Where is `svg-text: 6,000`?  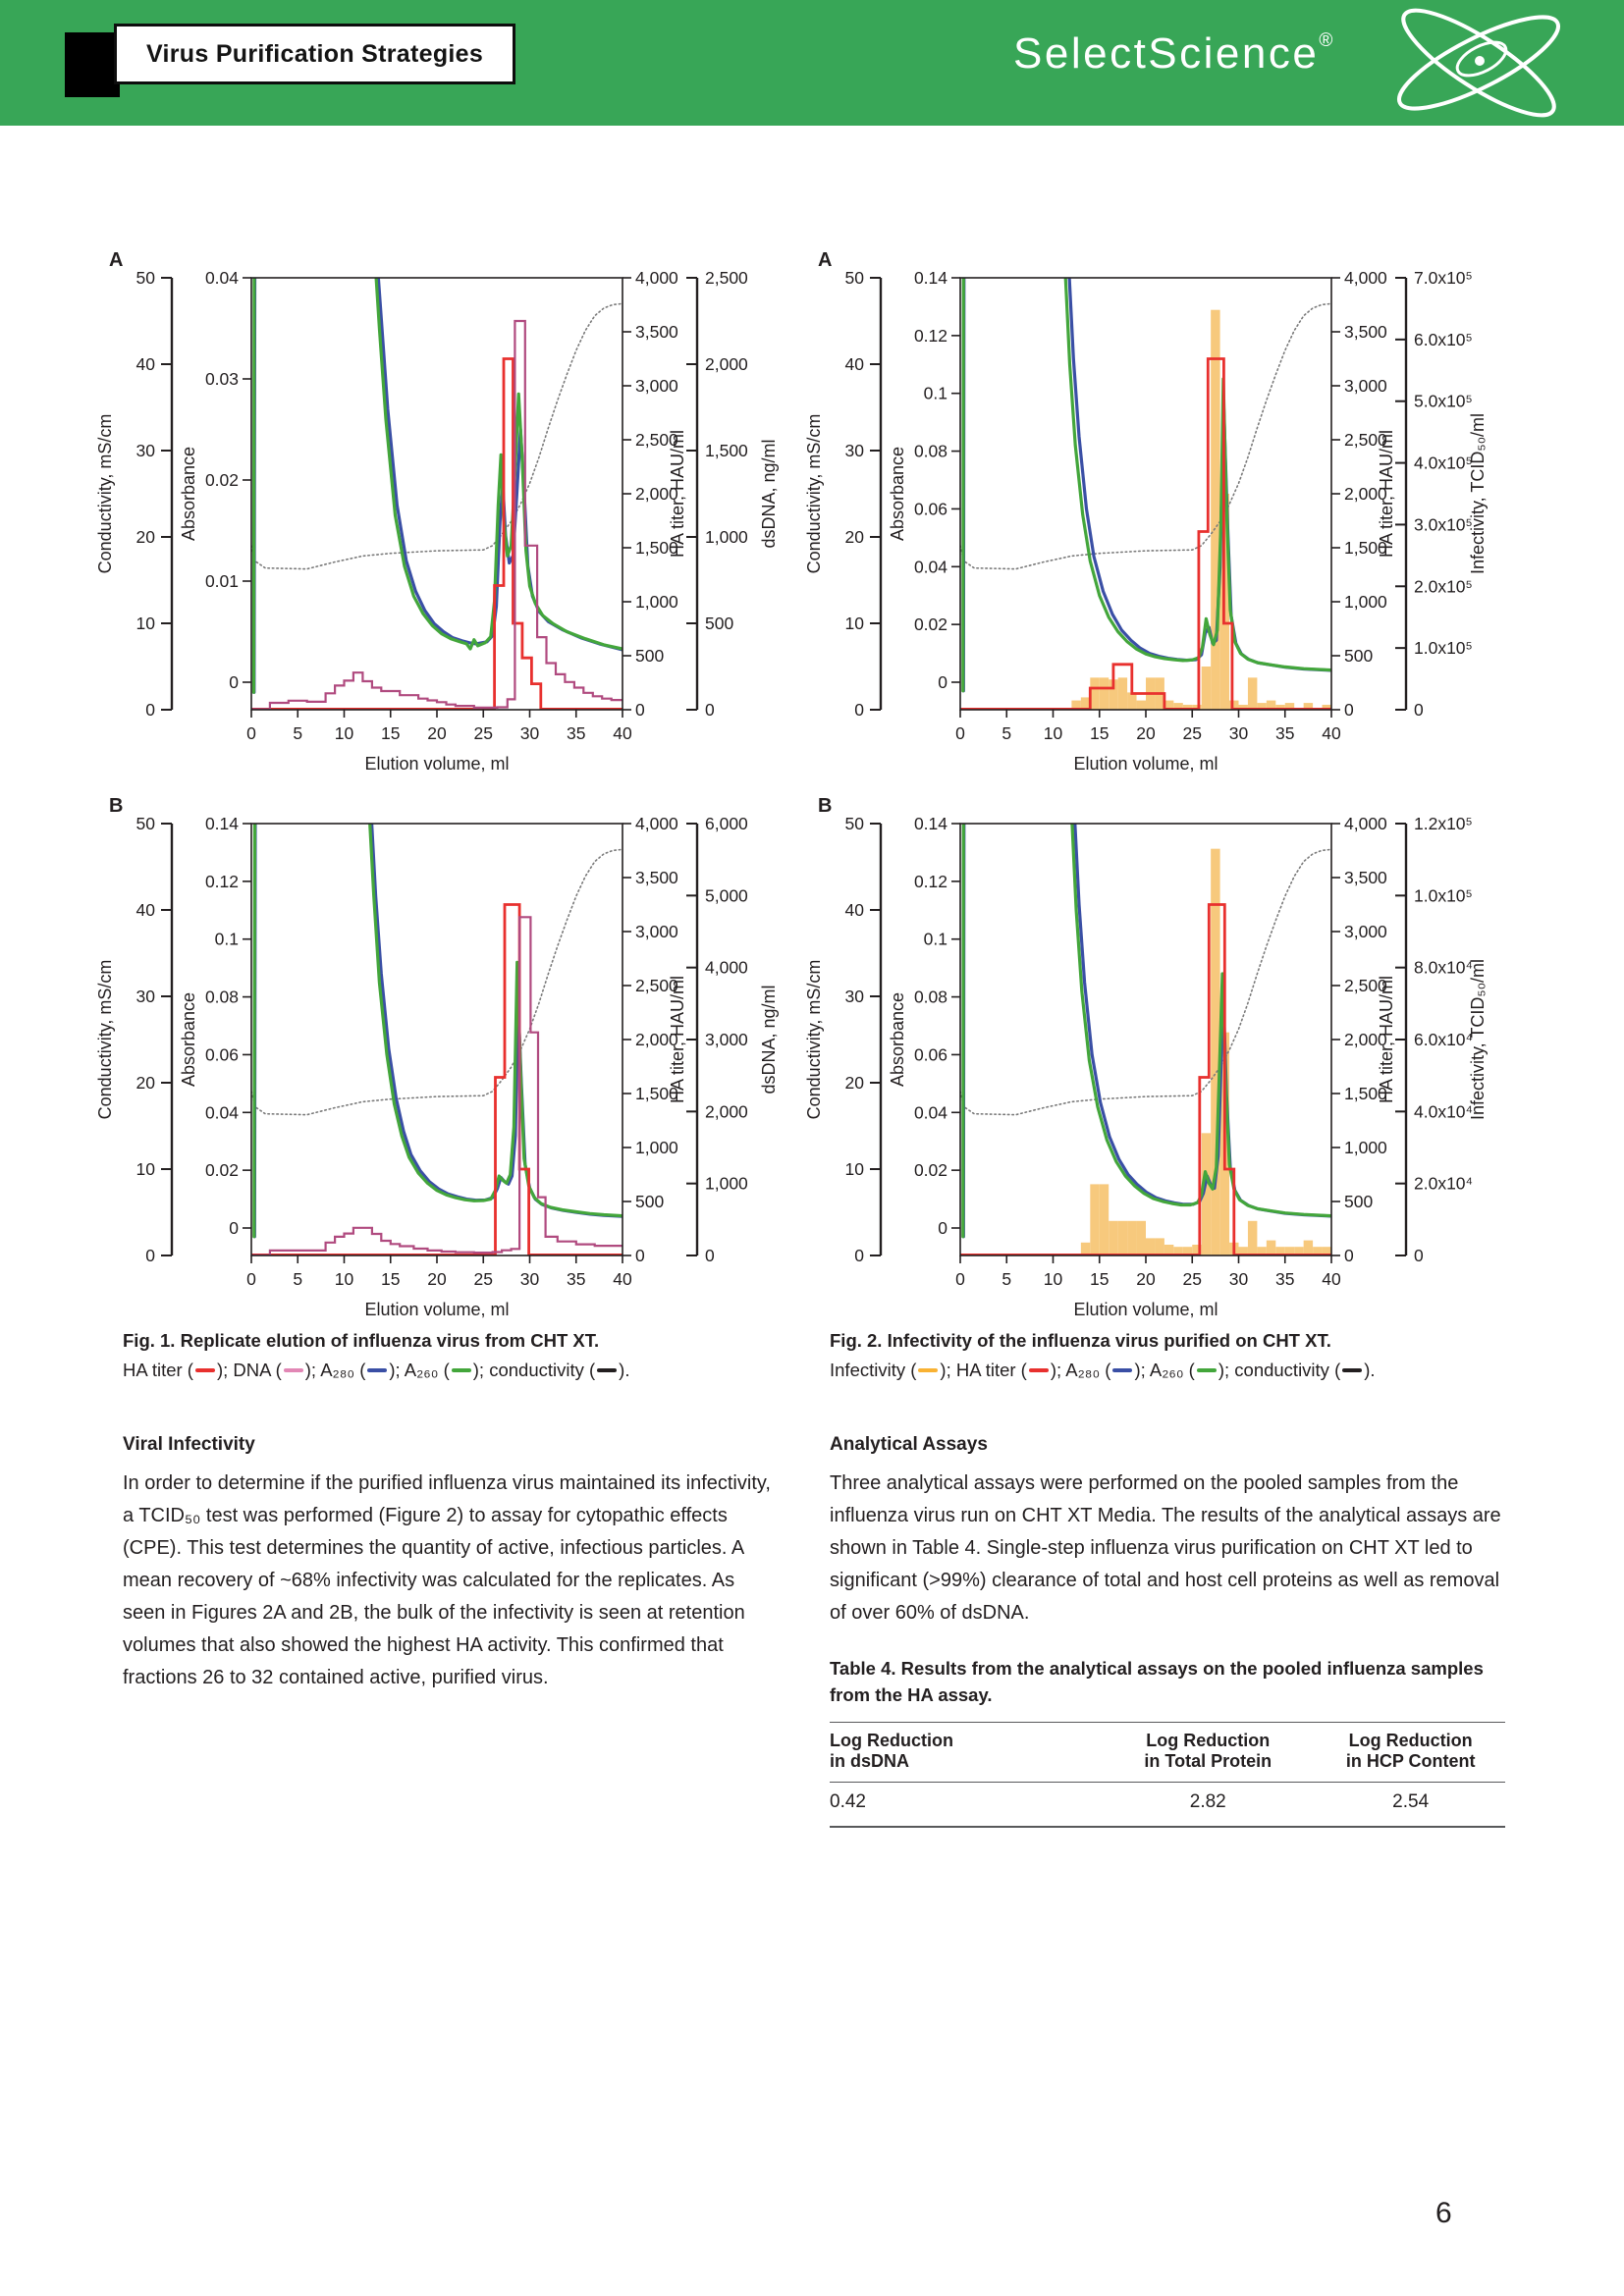 svg-text: 6,000 is located at coordinates (726, 823).